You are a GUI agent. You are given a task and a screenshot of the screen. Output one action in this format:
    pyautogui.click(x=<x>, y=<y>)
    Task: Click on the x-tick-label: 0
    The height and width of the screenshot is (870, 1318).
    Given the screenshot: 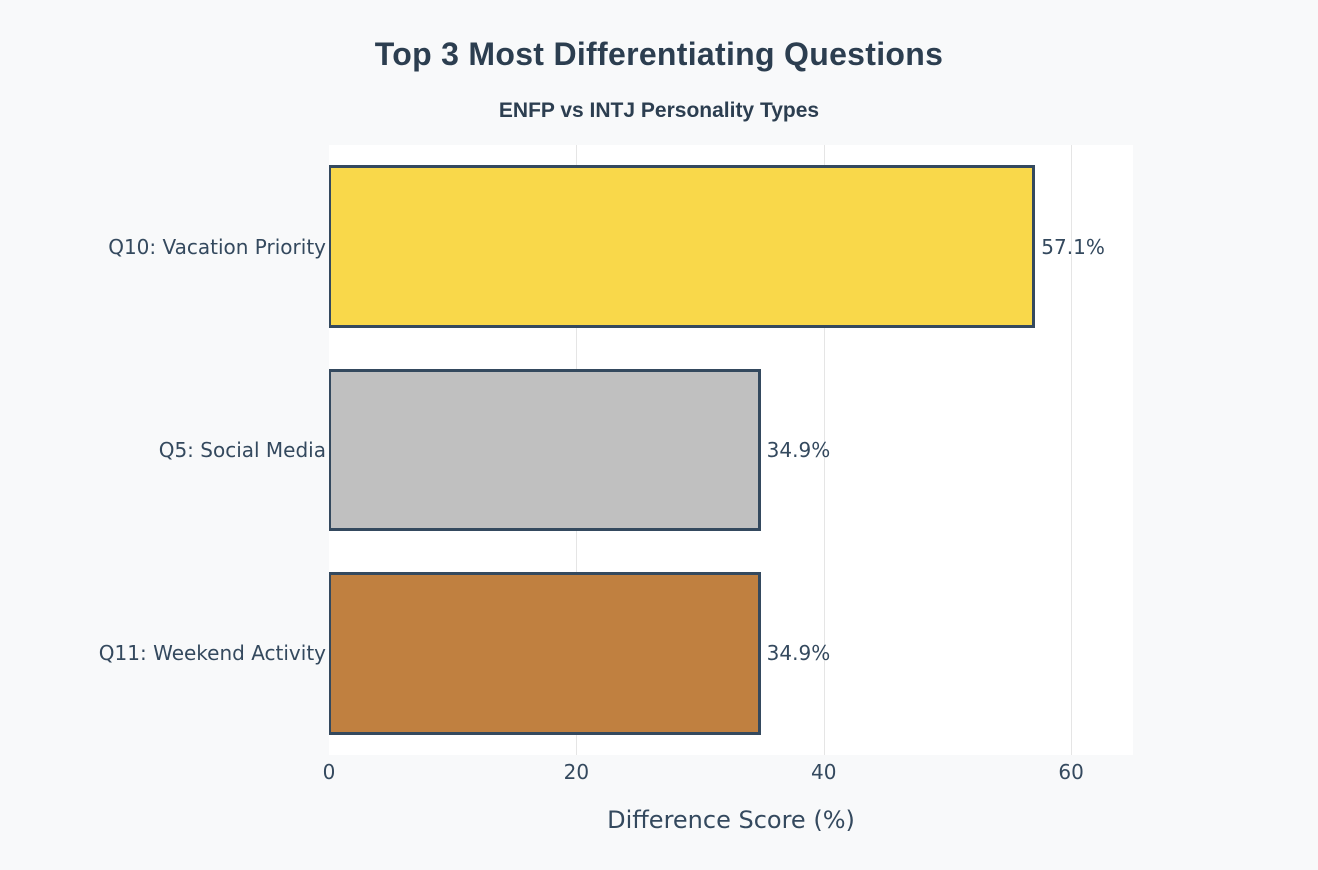 What is the action you would take?
    pyautogui.click(x=329, y=772)
    